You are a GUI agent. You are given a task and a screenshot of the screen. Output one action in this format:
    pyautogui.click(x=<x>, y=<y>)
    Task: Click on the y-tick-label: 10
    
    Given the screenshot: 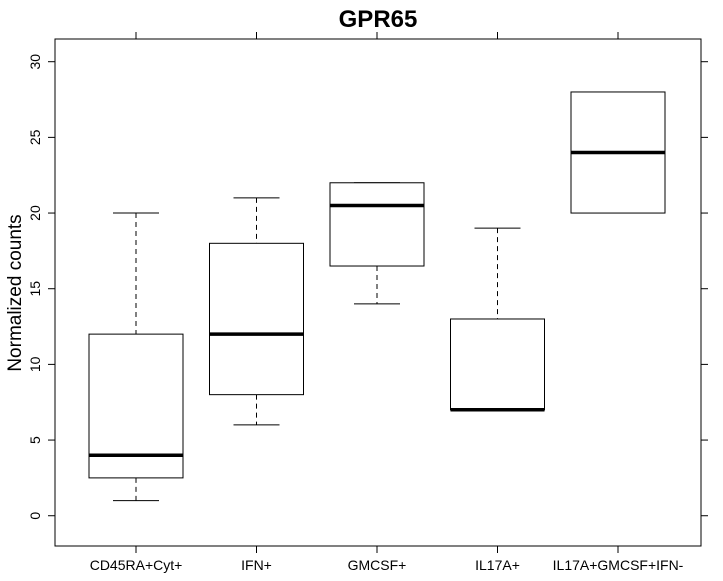 What is the action you would take?
    pyautogui.click(x=35, y=364)
    